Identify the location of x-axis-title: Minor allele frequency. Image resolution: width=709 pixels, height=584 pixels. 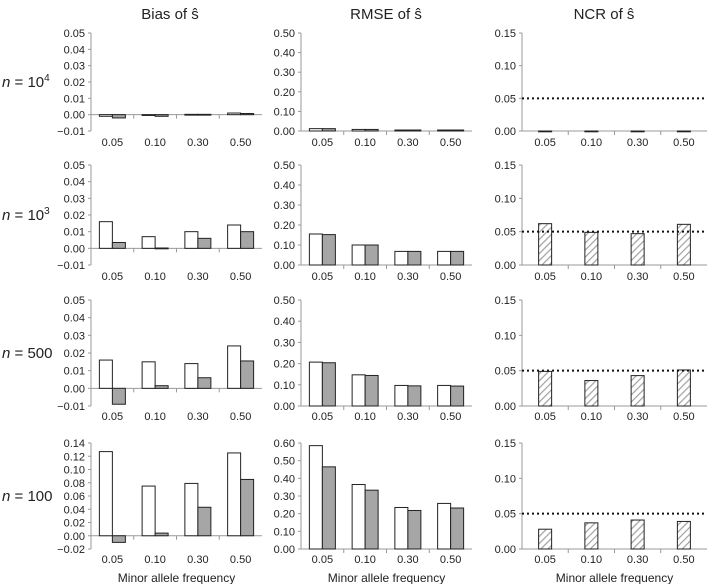
(386, 577).